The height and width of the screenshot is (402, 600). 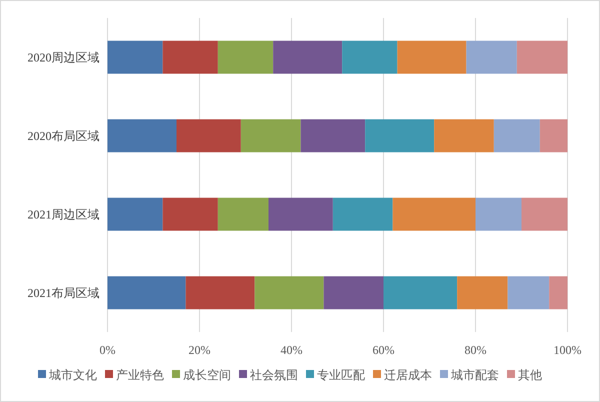 I want to click on x-tick-label: 80%, so click(x=475, y=350).